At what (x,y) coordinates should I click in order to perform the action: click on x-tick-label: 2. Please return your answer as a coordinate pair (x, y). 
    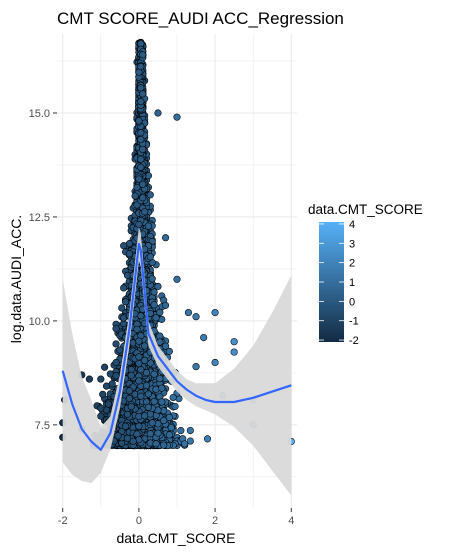
    Looking at the image, I should click on (215, 521).